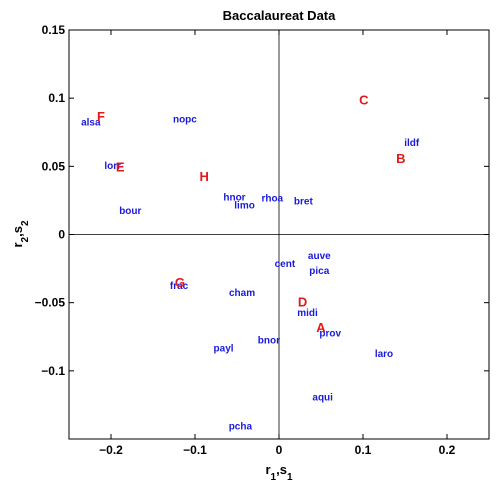 The image size is (500, 487). What do you see at coordinates (242, 293) in the screenshot?
I see `region-label-cham: cham` at bounding box center [242, 293].